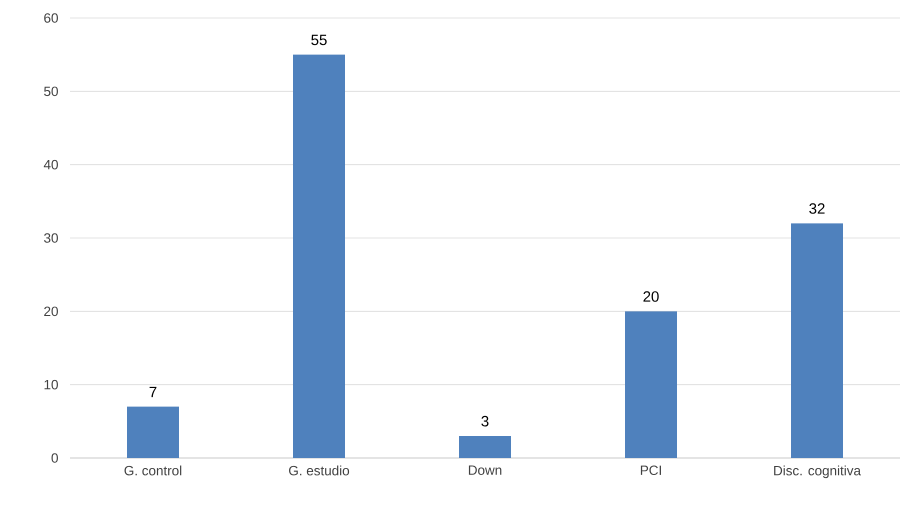 The image size is (920, 516). What do you see at coordinates (817, 472) in the screenshot?
I see `x-tick-label: Disc. cognitiva` at bounding box center [817, 472].